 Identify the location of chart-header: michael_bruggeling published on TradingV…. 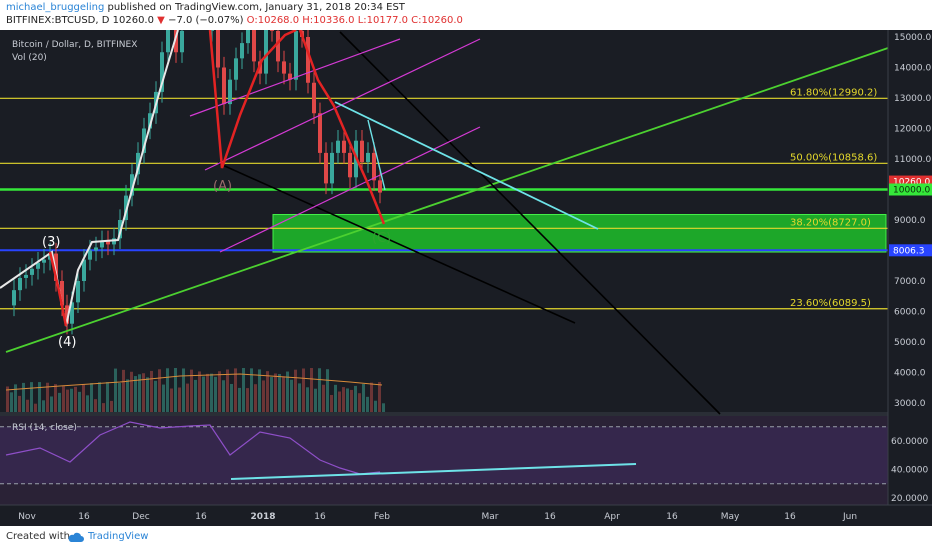
(466, 15).